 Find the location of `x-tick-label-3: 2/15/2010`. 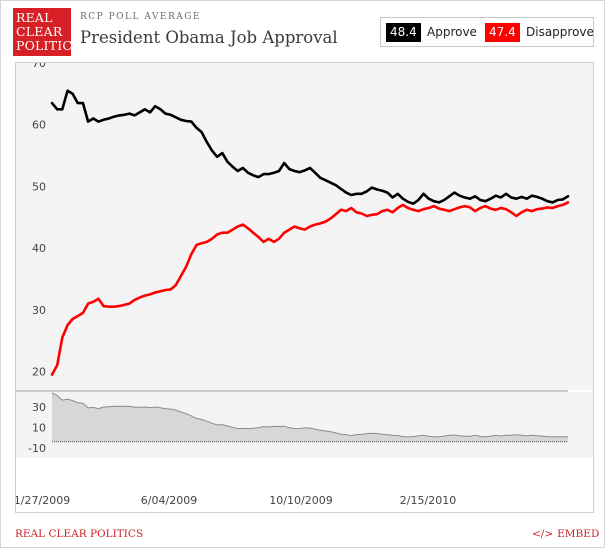

x-tick-label-3: 2/15/2010 is located at coordinates (428, 500).